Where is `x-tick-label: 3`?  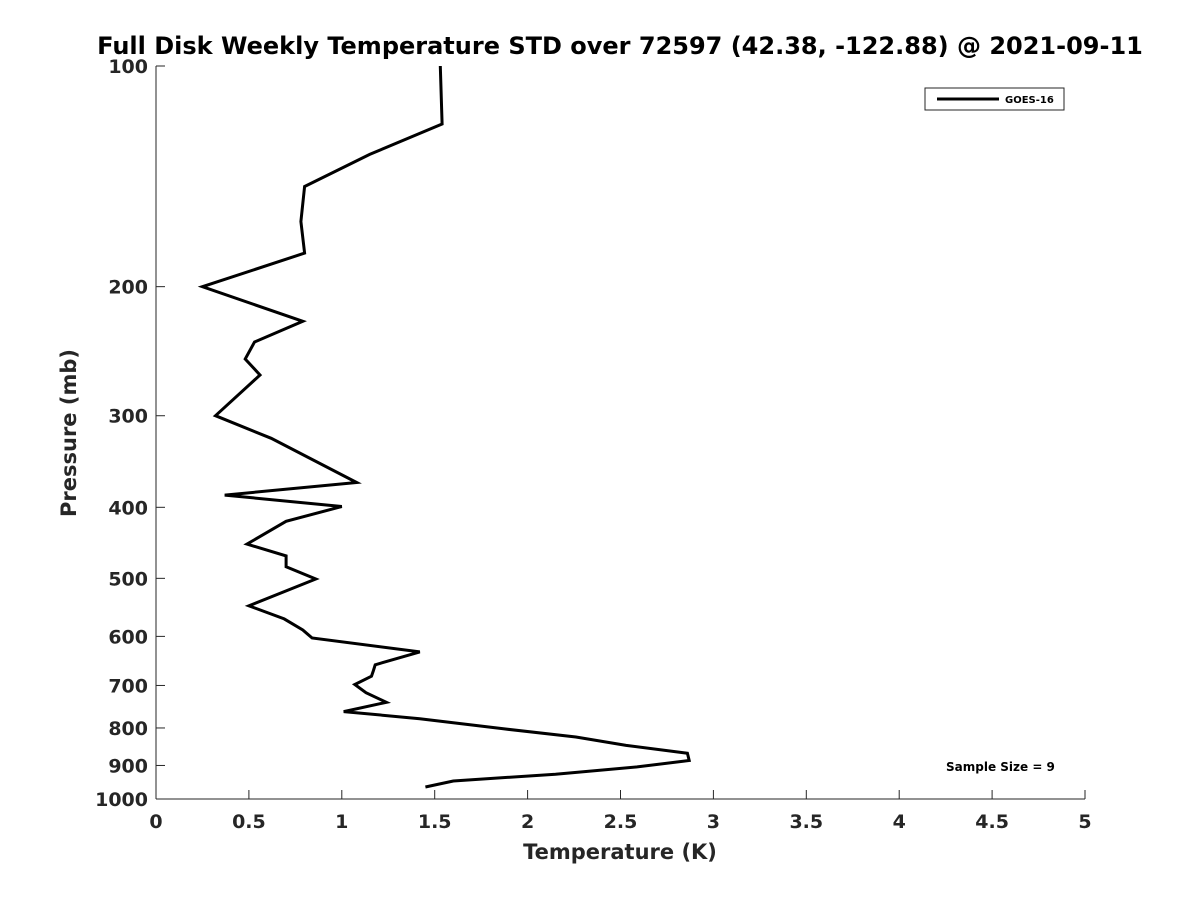
x-tick-label: 3 is located at coordinates (713, 822).